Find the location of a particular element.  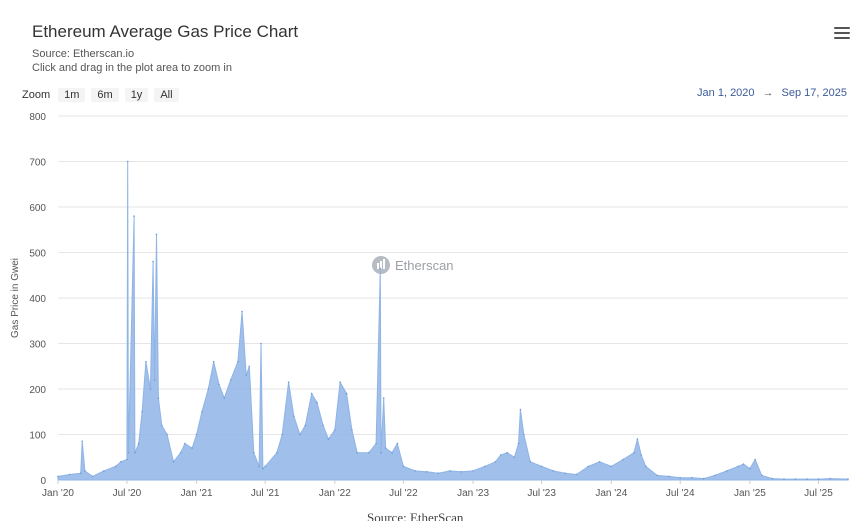

chart-title: Ethereum Average Gas Price Chart is located at coordinates (165, 31).